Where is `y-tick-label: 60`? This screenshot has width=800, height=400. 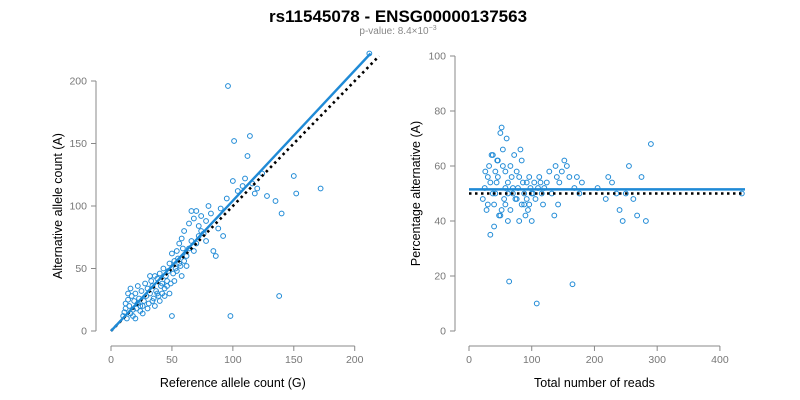 y-tick-label: 60 is located at coordinates (440, 167).